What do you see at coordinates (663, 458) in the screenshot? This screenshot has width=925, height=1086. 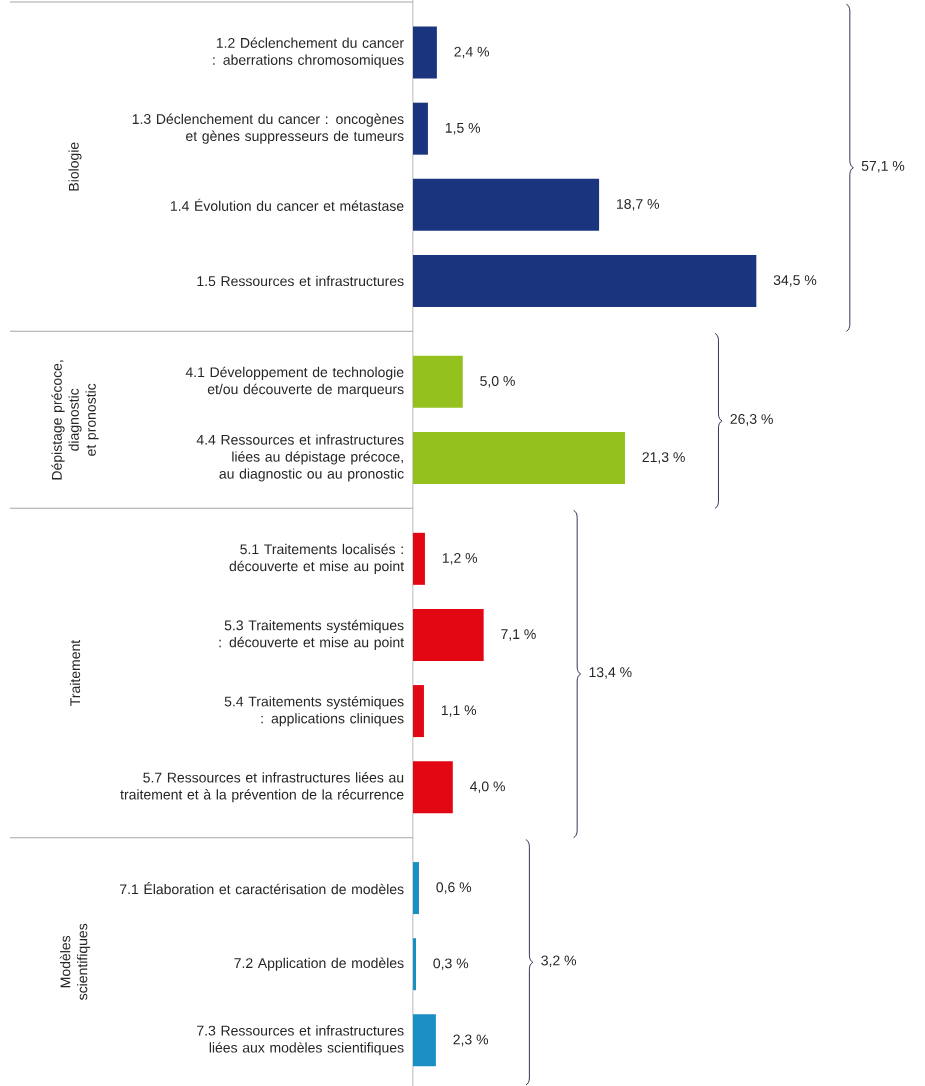 I see `data-label: 21,3 %` at bounding box center [663, 458].